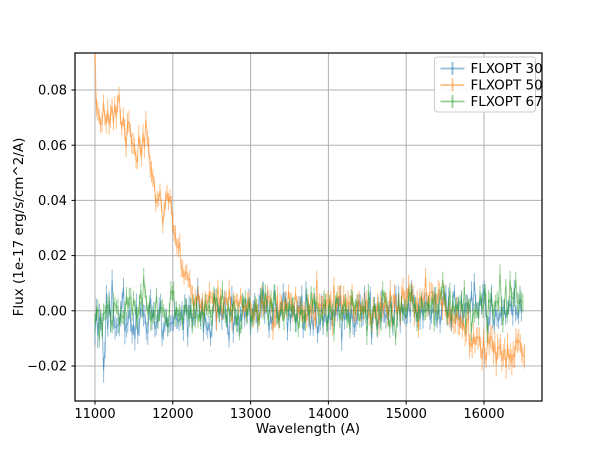 Image resolution: width=600 pixels, height=450 pixels. I want to click on legend-entry: FLXOPT 50, so click(491, 86).